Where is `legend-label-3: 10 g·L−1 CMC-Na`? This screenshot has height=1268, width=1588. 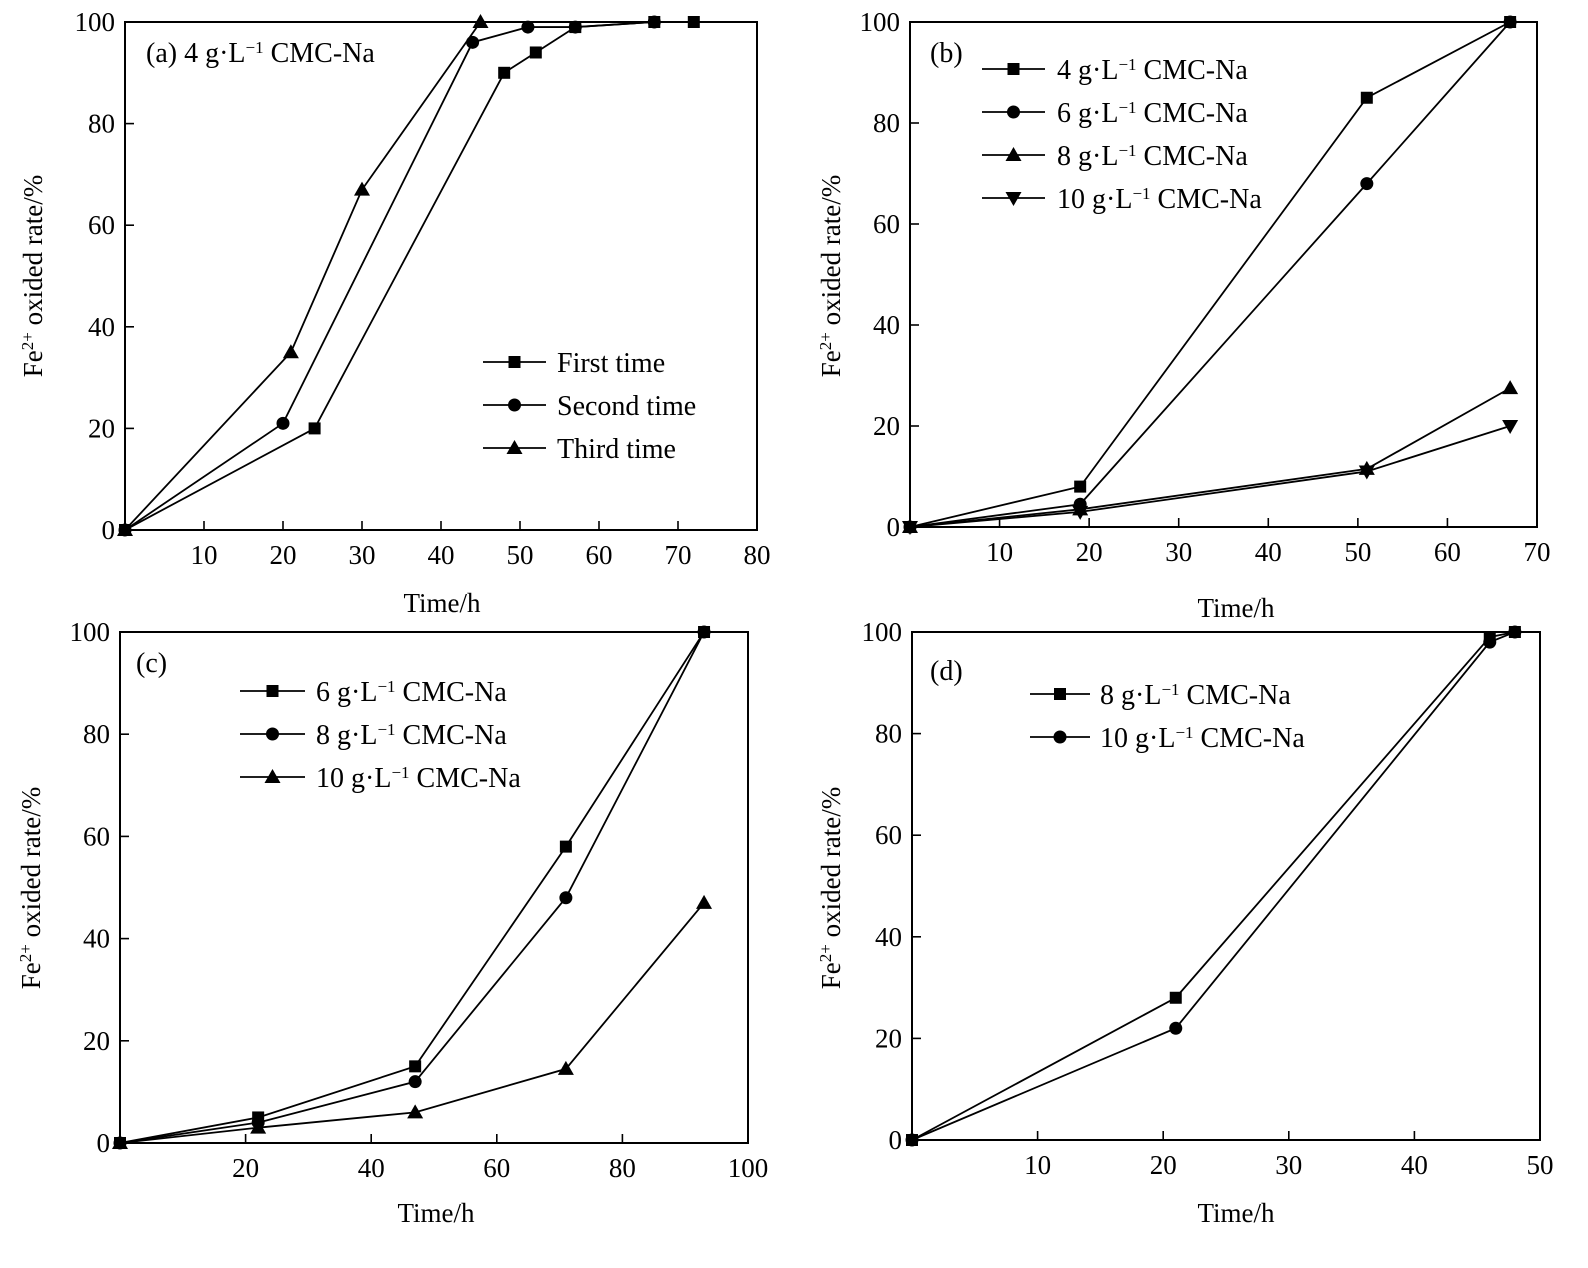 legend-label-3: 10 g·L−1 CMC-Na is located at coordinates (418, 779).